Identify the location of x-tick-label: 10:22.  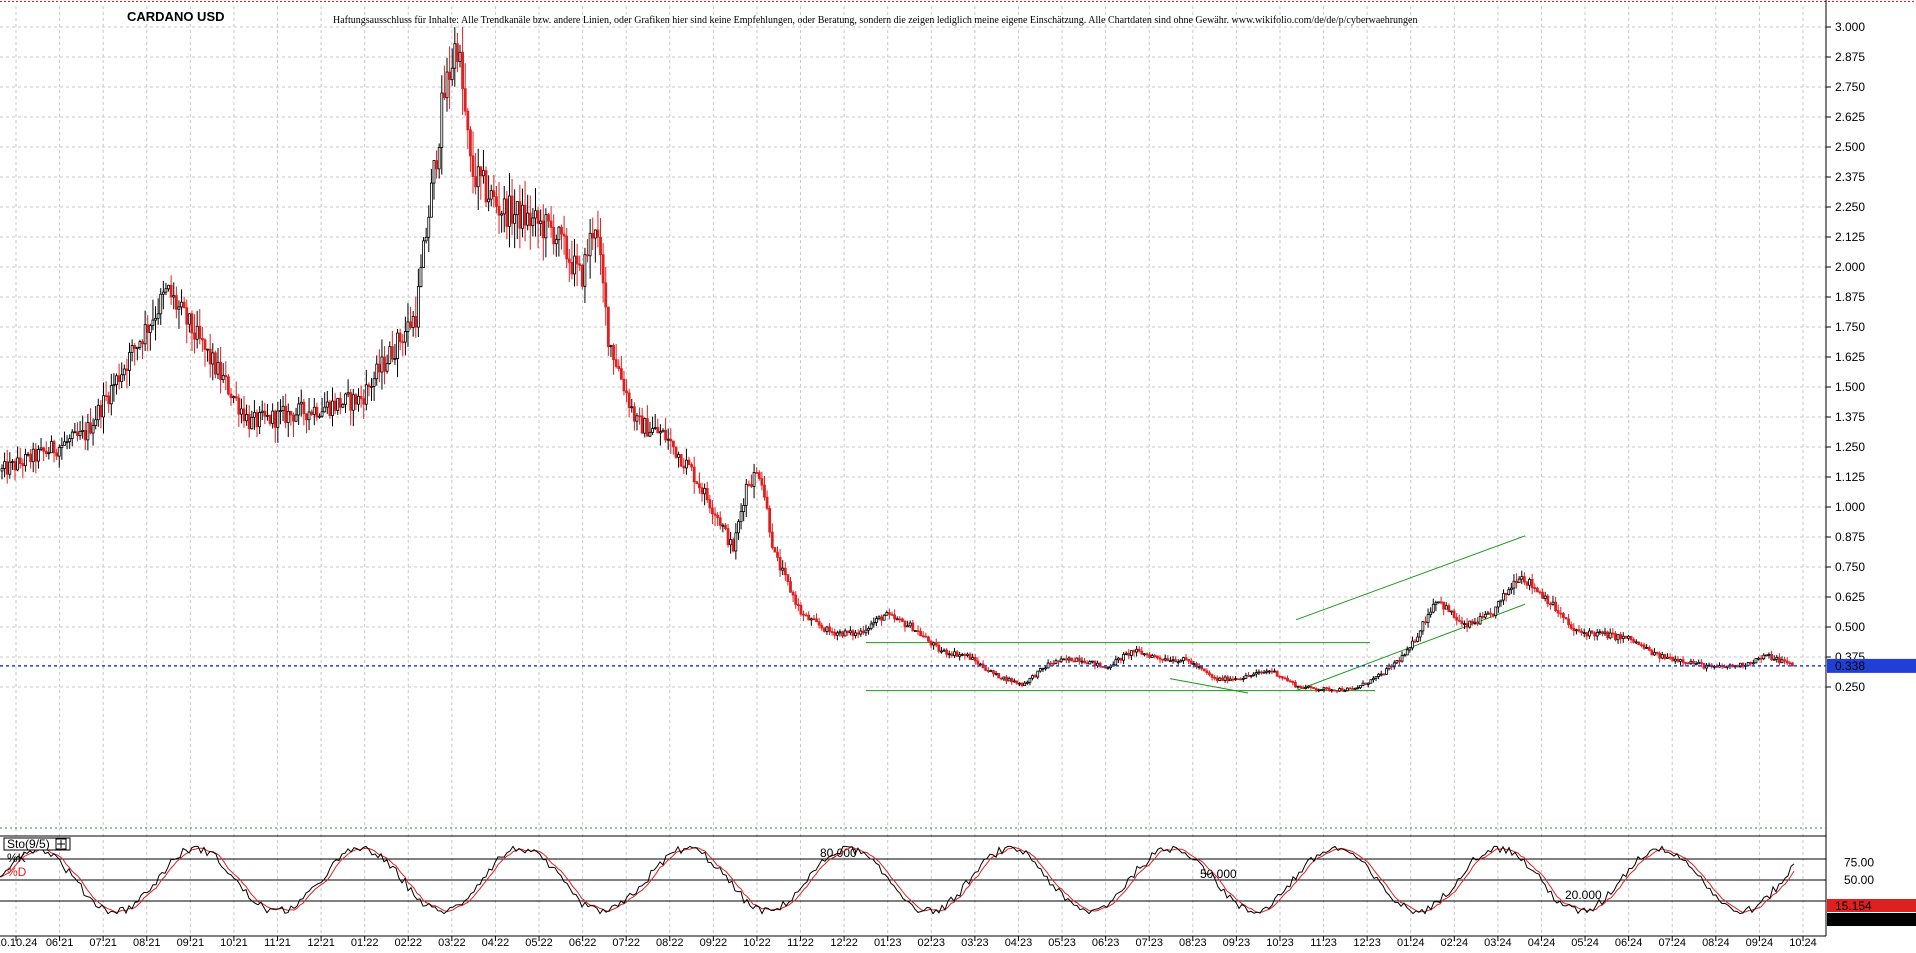
(757, 942).